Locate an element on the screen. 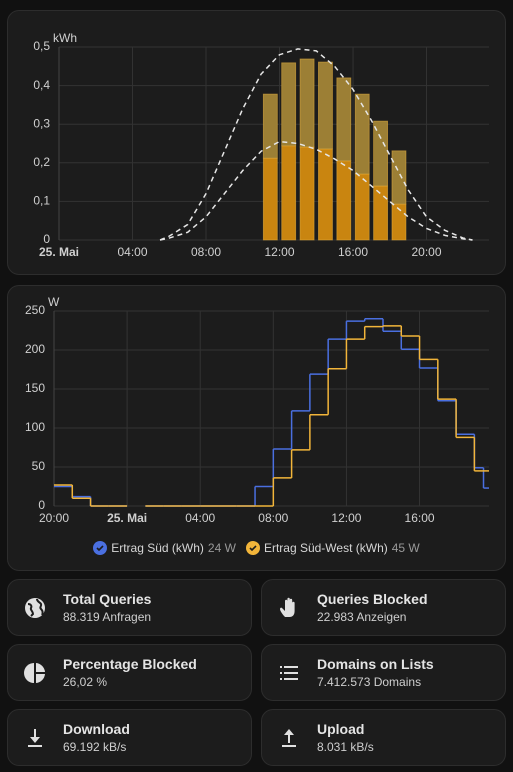 The width and height of the screenshot is (513, 772). download-icon is located at coordinates (35, 737).